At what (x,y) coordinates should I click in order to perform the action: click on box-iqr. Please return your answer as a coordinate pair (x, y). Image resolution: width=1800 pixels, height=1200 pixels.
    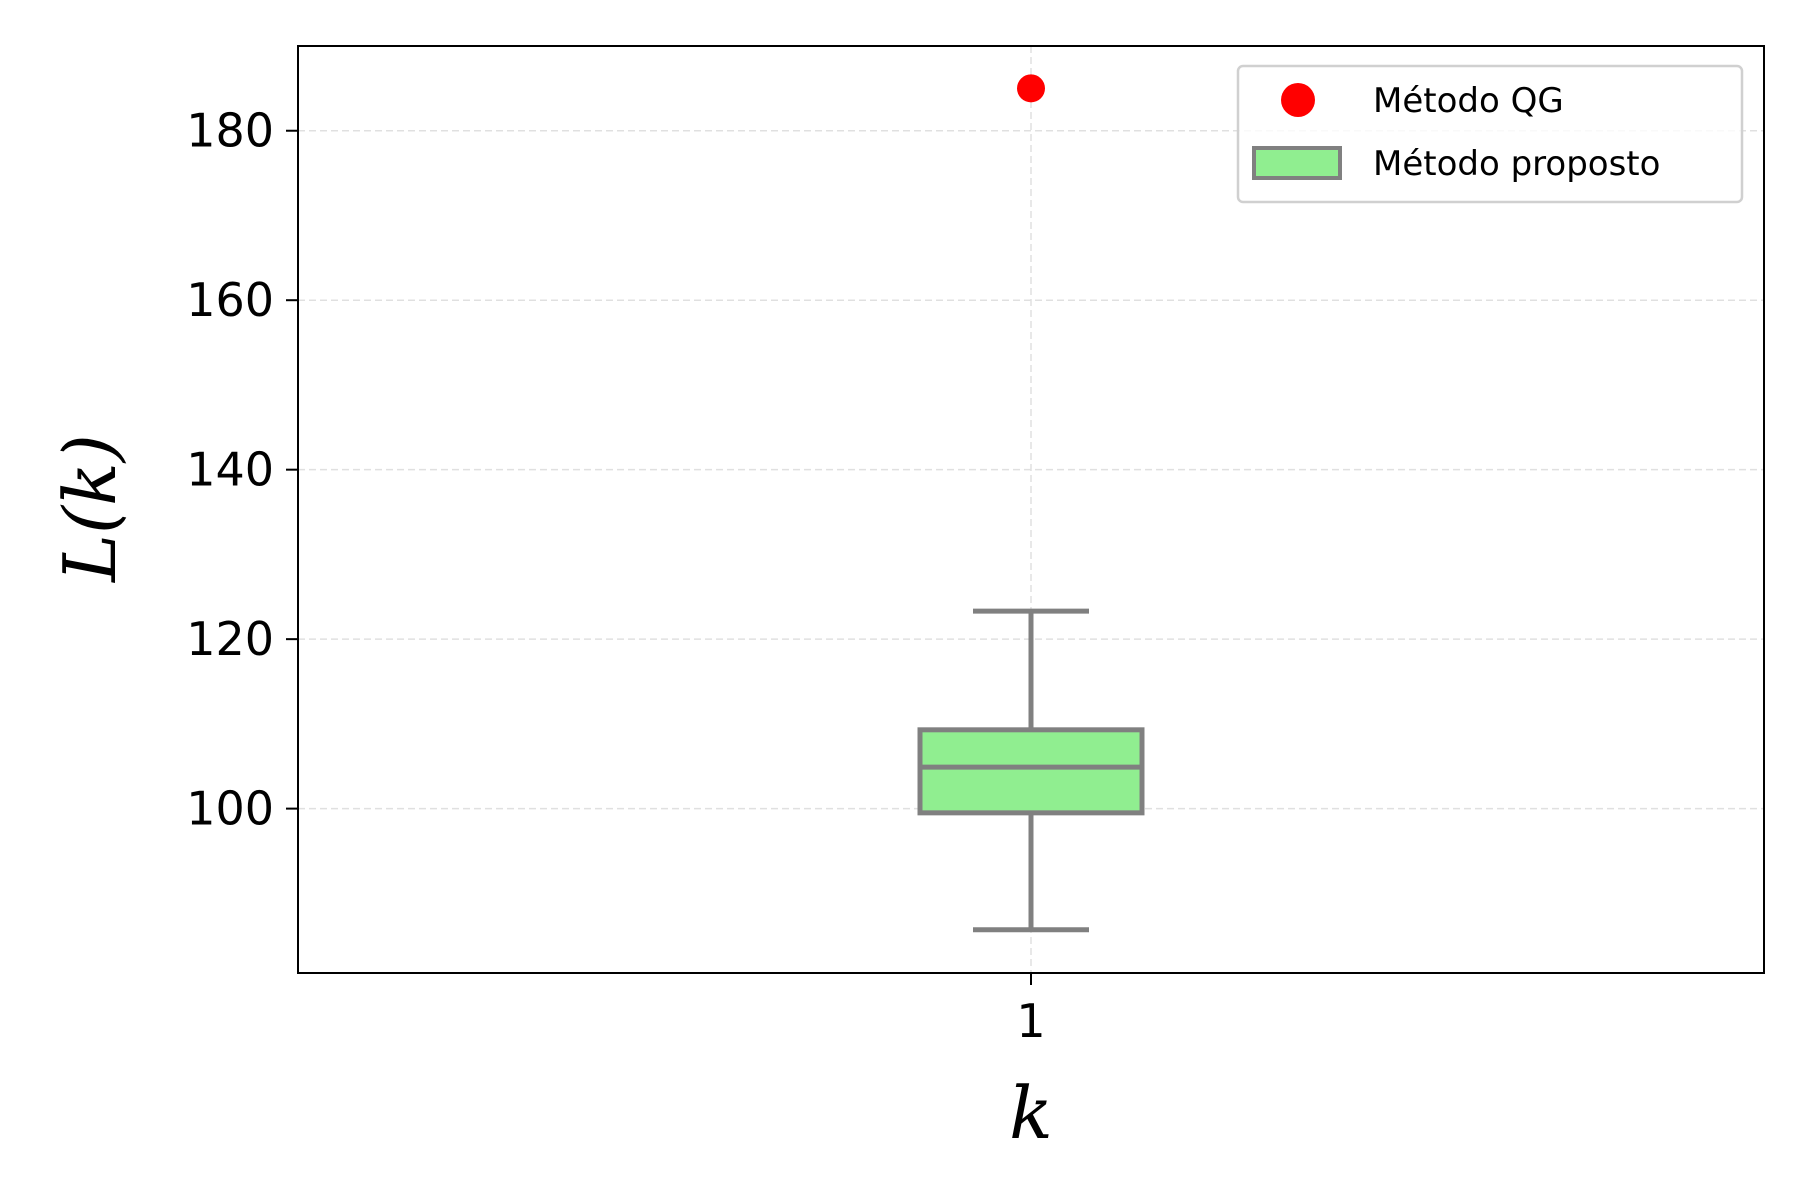
    Looking at the image, I should click on (1031, 771).